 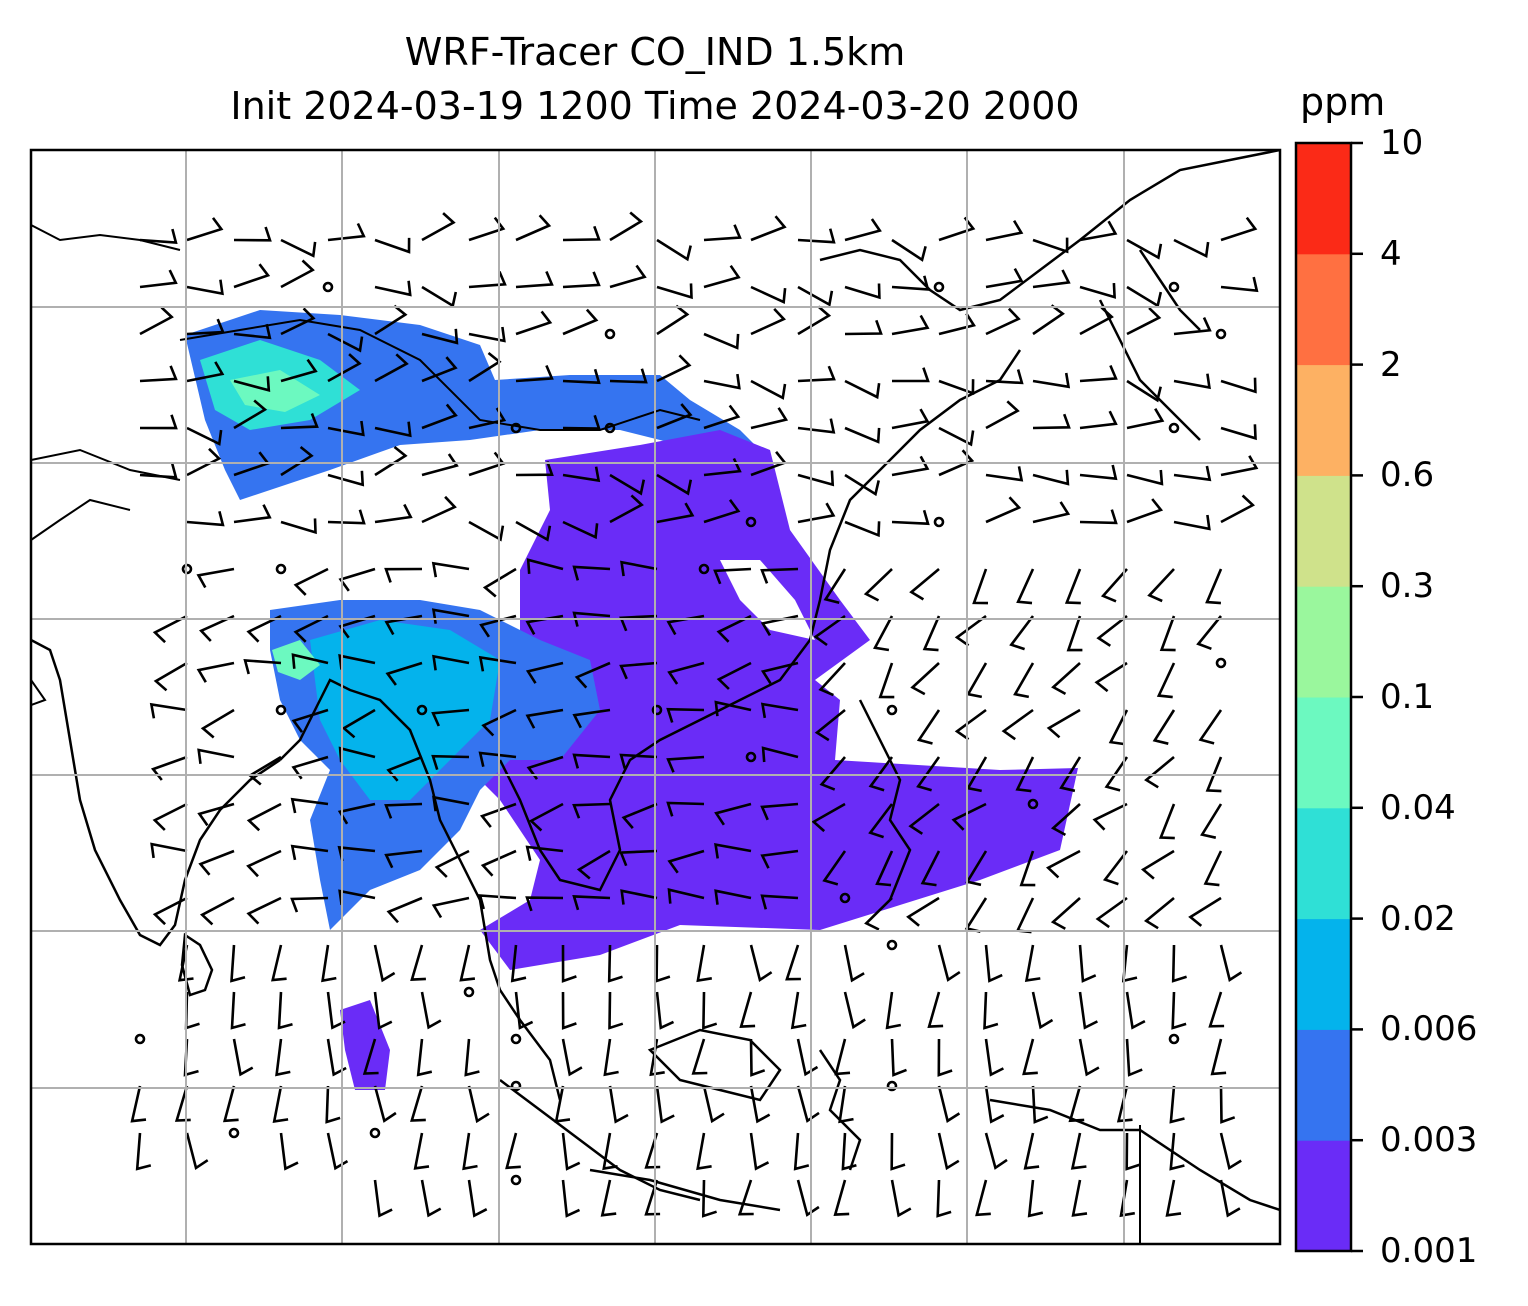 What do you see at coordinates (275, 391) in the screenshot?
I see `tracer-plume-north-hot` at bounding box center [275, 391].